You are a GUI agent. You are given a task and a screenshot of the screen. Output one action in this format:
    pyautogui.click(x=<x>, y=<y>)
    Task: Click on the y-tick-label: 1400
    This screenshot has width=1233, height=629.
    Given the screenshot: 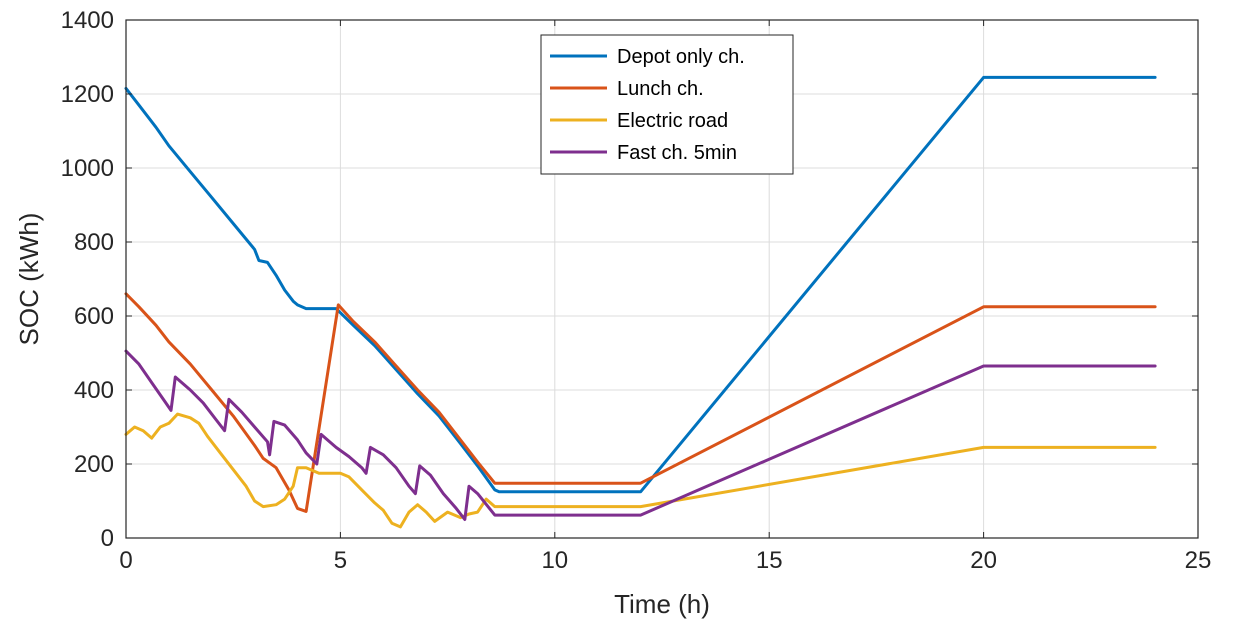 What is the action you would take?
    pyautogui.click(x=87, y=20)
    